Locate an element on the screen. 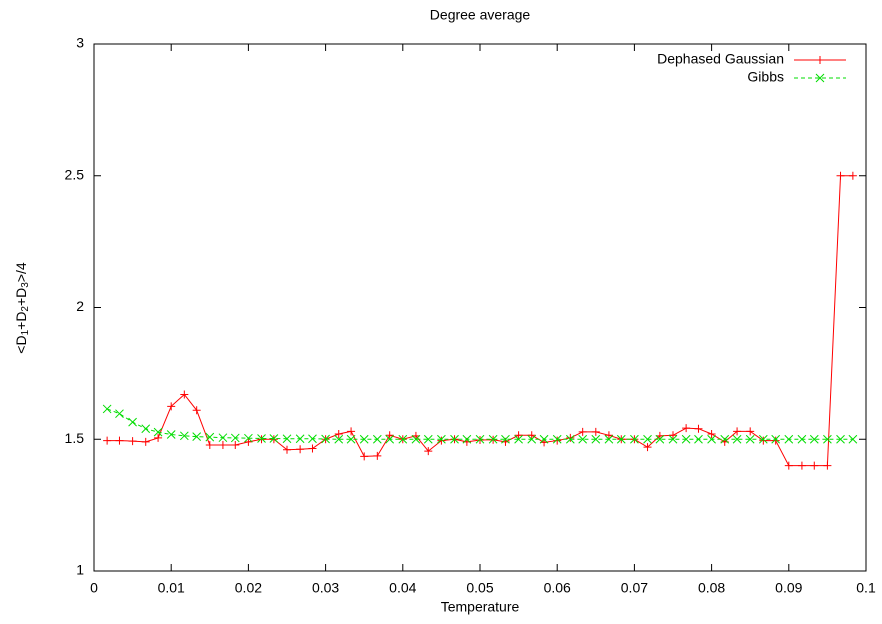 This screenshot has width=882, height=624. x-tick-label: 0.02 is located at coordinates (248, 588).